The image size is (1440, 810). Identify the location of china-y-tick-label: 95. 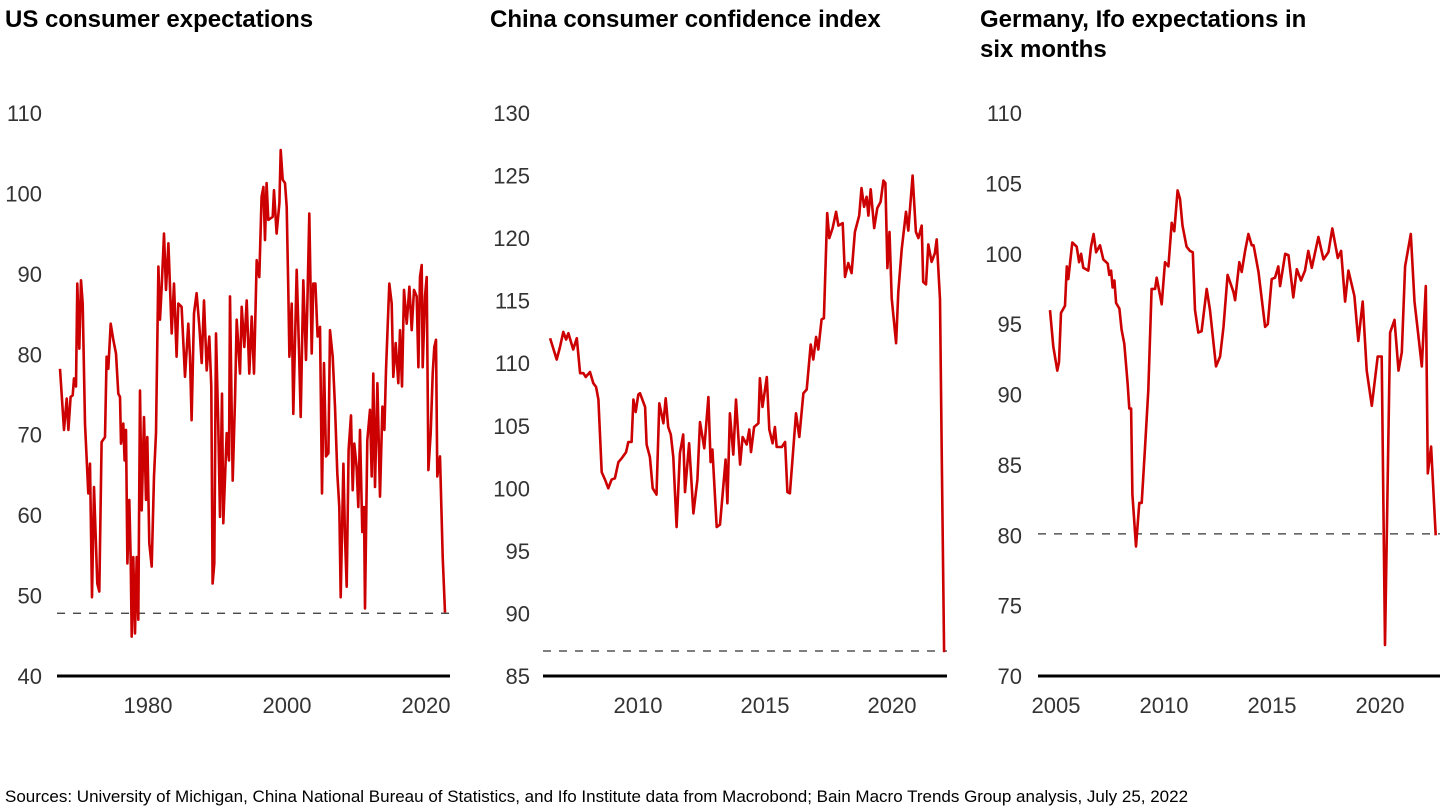
(518, 551).